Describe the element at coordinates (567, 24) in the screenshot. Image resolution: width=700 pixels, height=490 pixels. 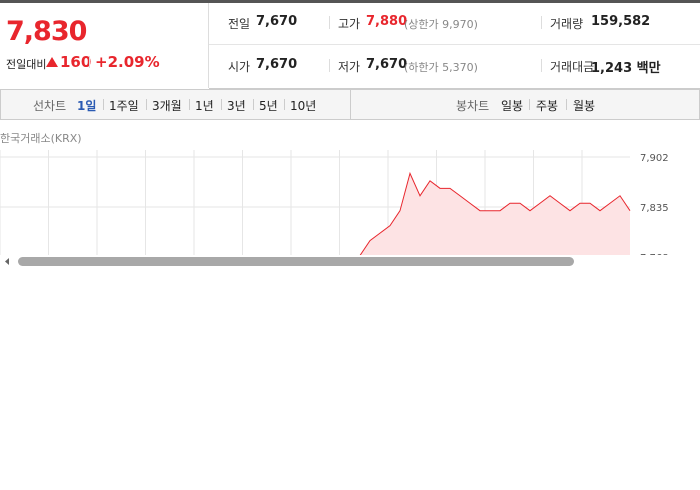
I see `stat-label: 거래량` at that location.